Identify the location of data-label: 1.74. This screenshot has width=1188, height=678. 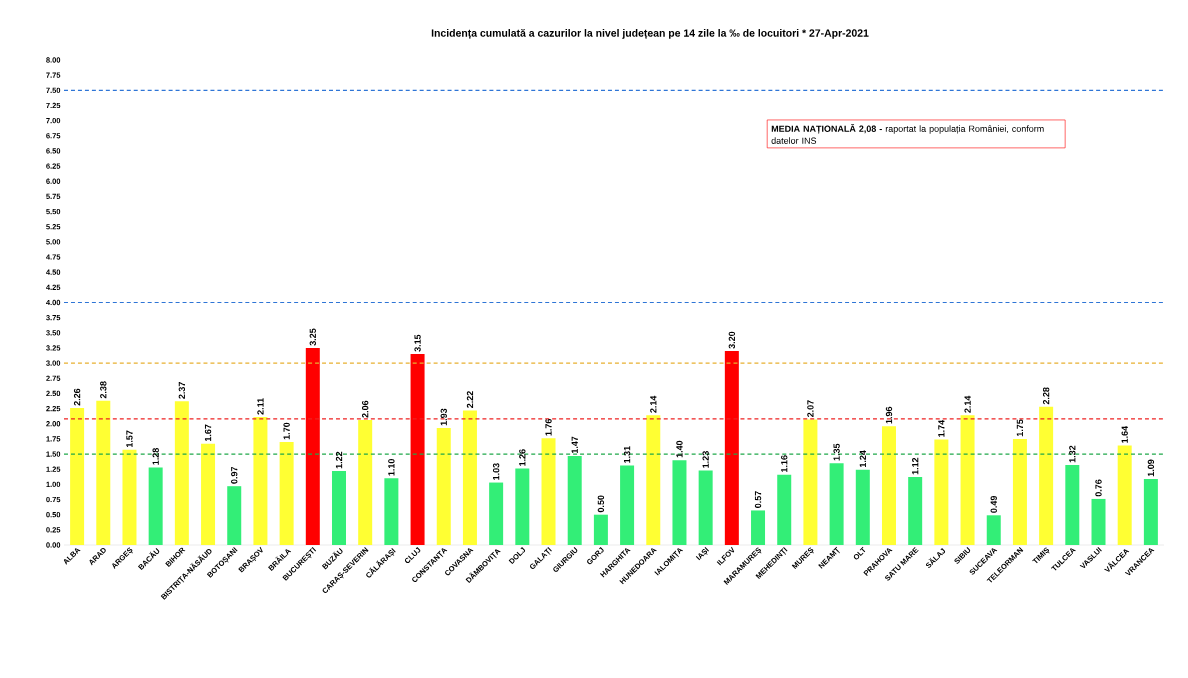
(941, 428).